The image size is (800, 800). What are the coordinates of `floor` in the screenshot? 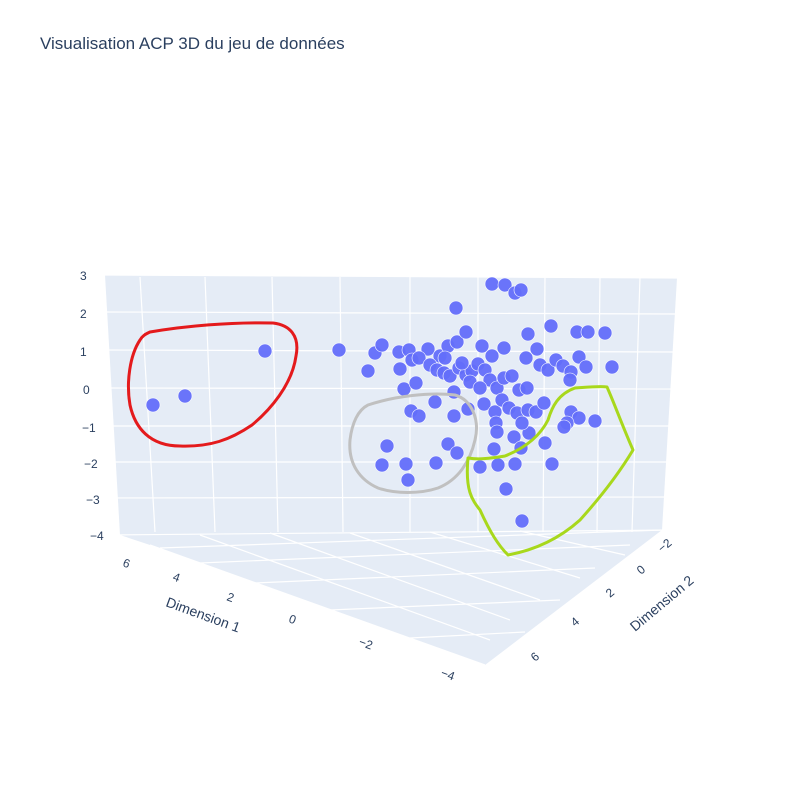 It's located at (391, 597).